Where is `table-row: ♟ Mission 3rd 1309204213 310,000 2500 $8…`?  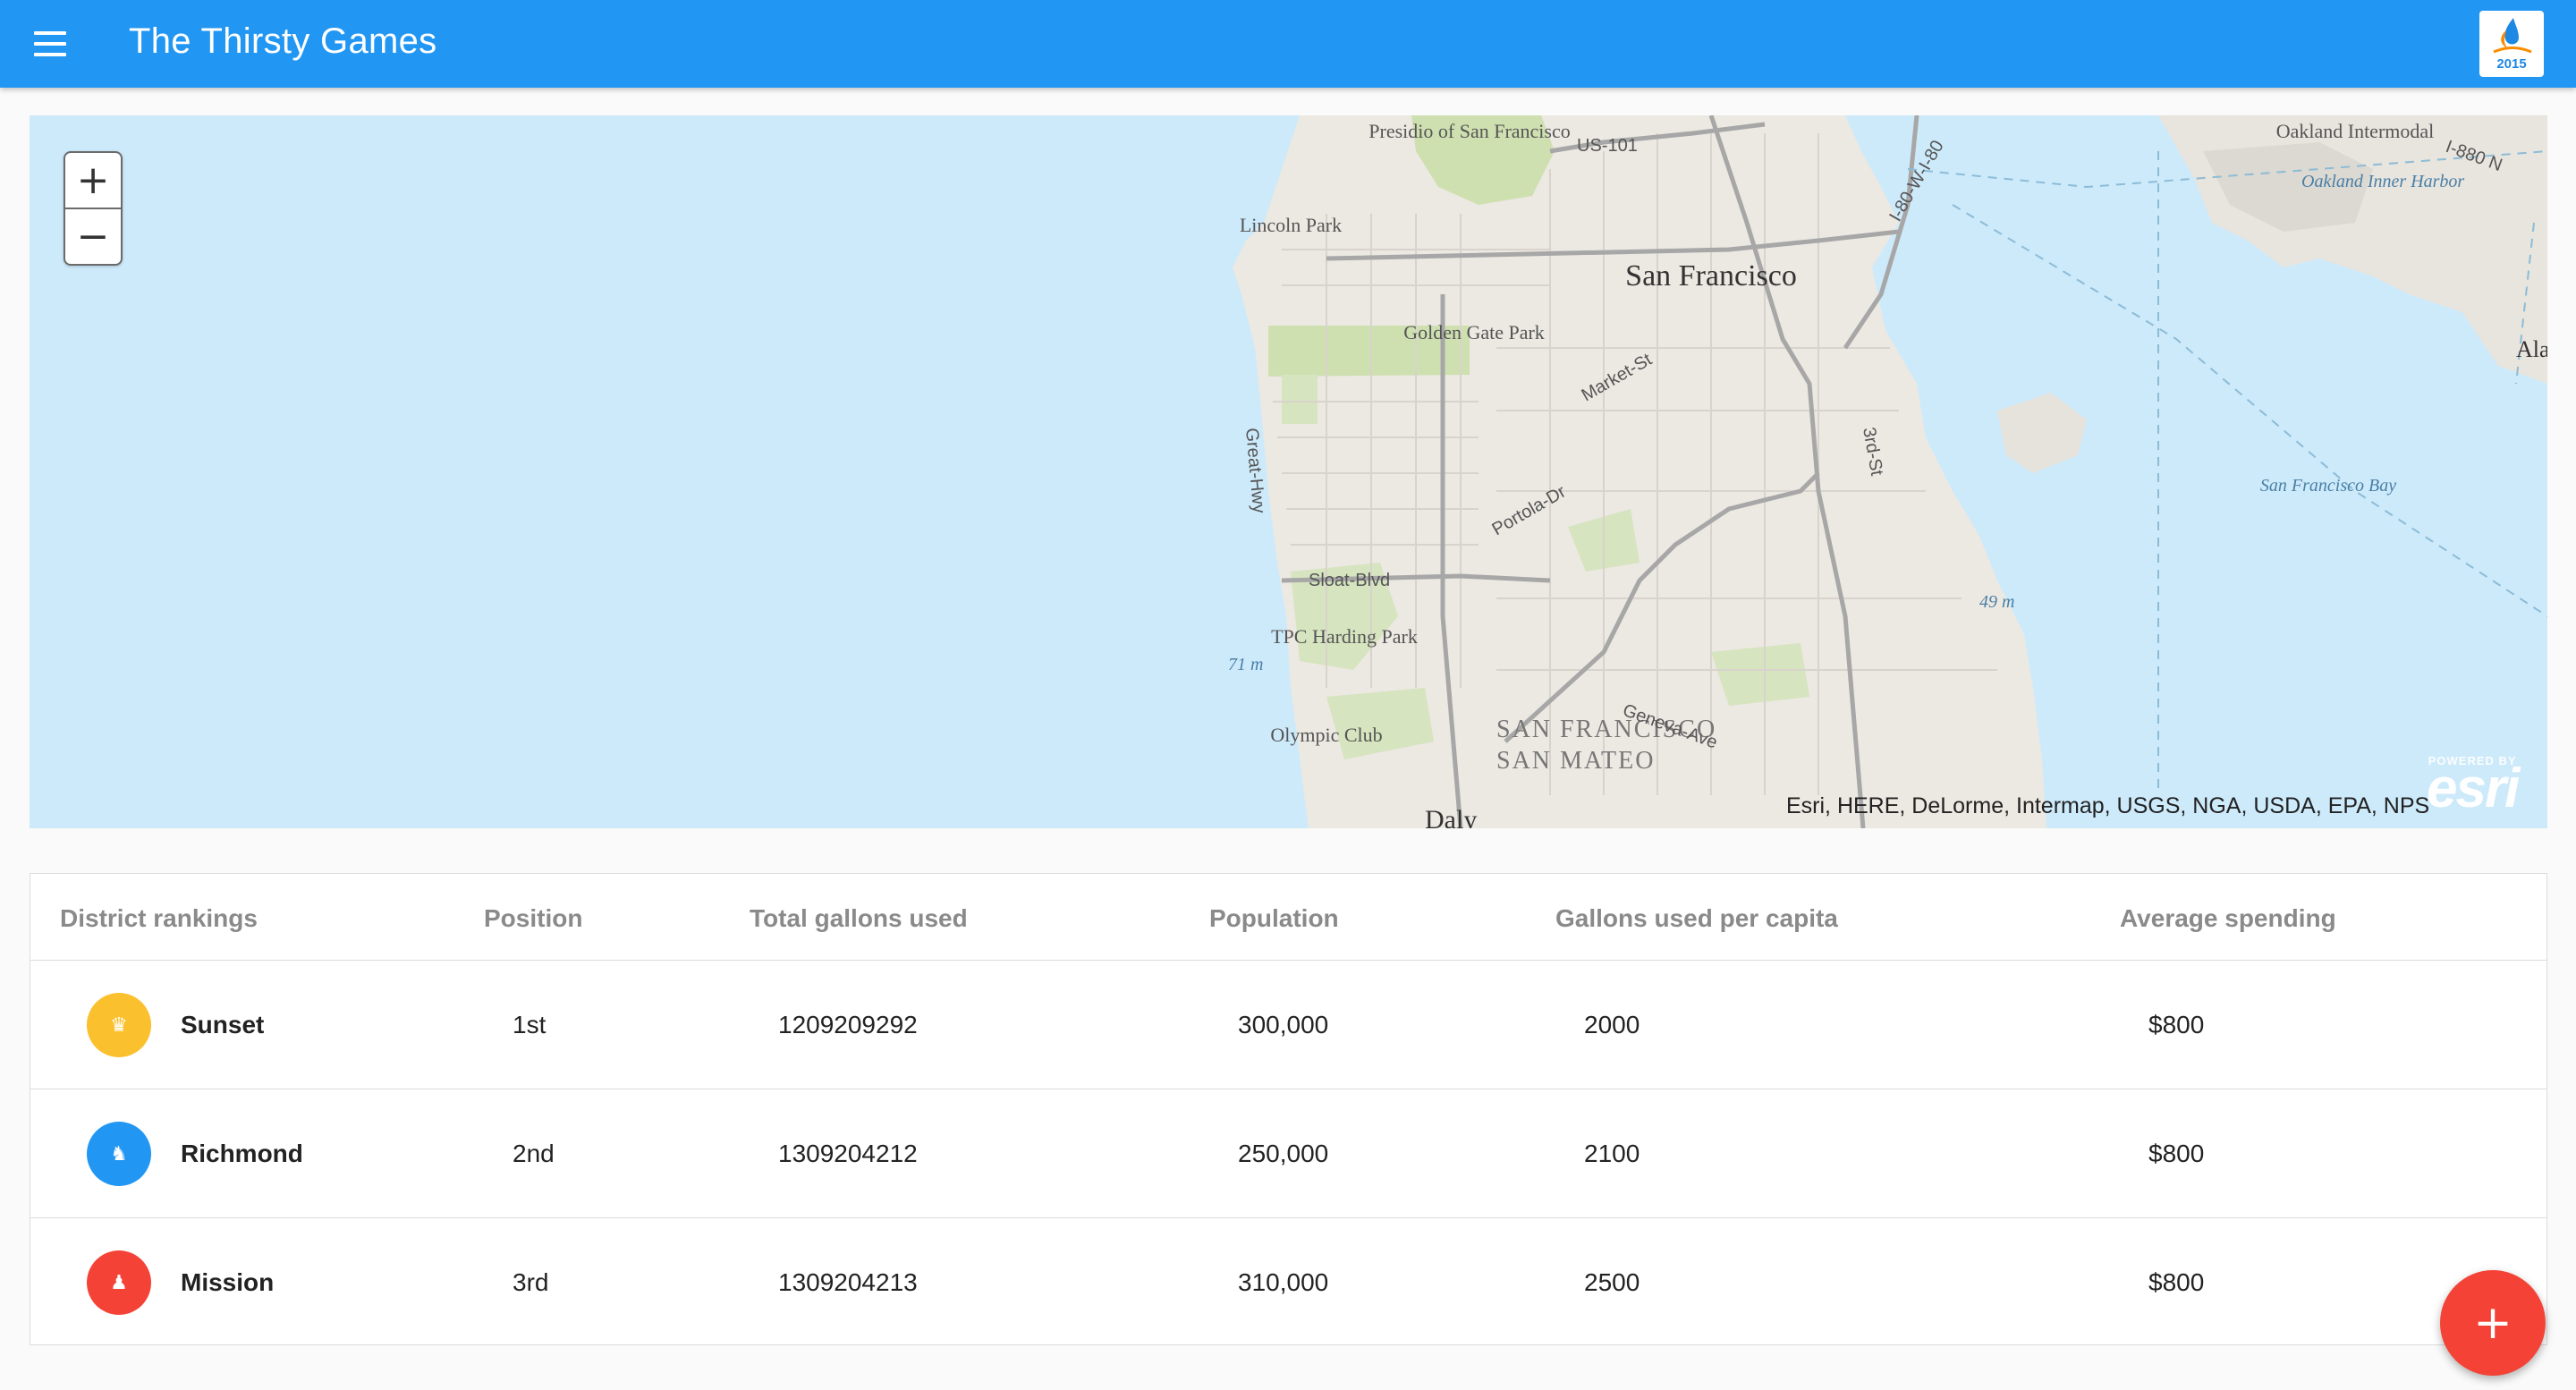
table-row: ♟ Mission 3rd 1309204213 310,000 2500 $8… is located at coordinates (1288, 1282).